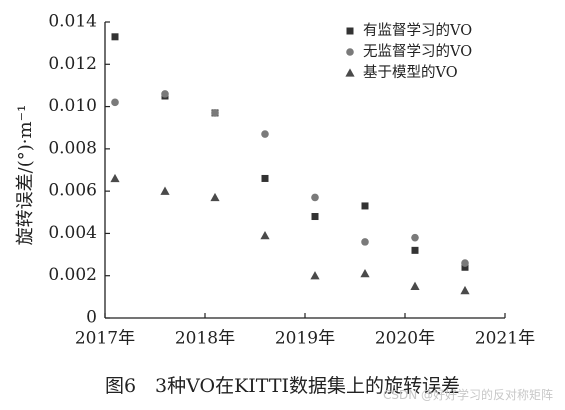 Image resolution: width=565 pixels, height=410 pixels. What do you see at coordinates (105, 339) in the screenshot?
I see `x-tick-label: 2017年` at bounding box center [105, 339].